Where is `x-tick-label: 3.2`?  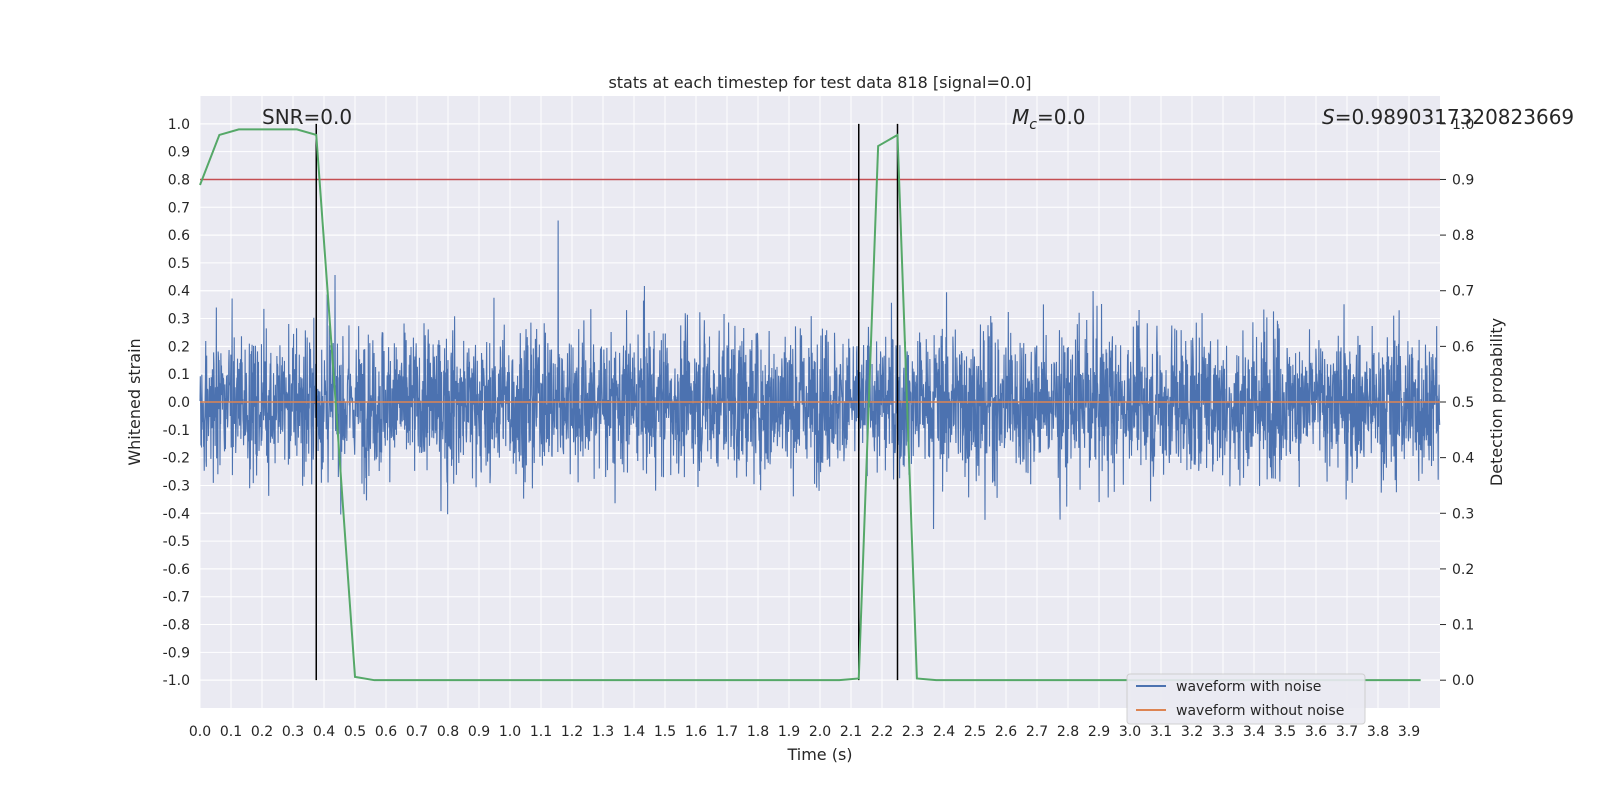
x-tick-label: 3.2 is located at coordinates (1192, 732).